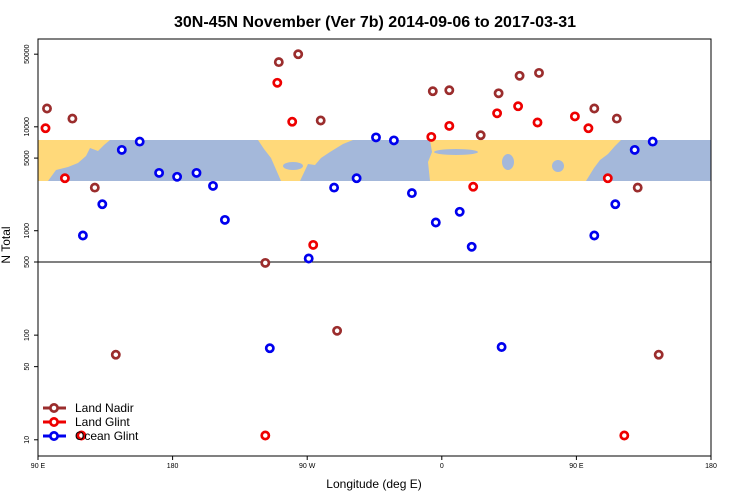 Image resolution: width=750 pixels, height=500 pixels. What do you see at coordinates (373, 484) in the screenshot?
I see `x-axis-label: Longitude (deg E)` at bounding box center [373, 484].